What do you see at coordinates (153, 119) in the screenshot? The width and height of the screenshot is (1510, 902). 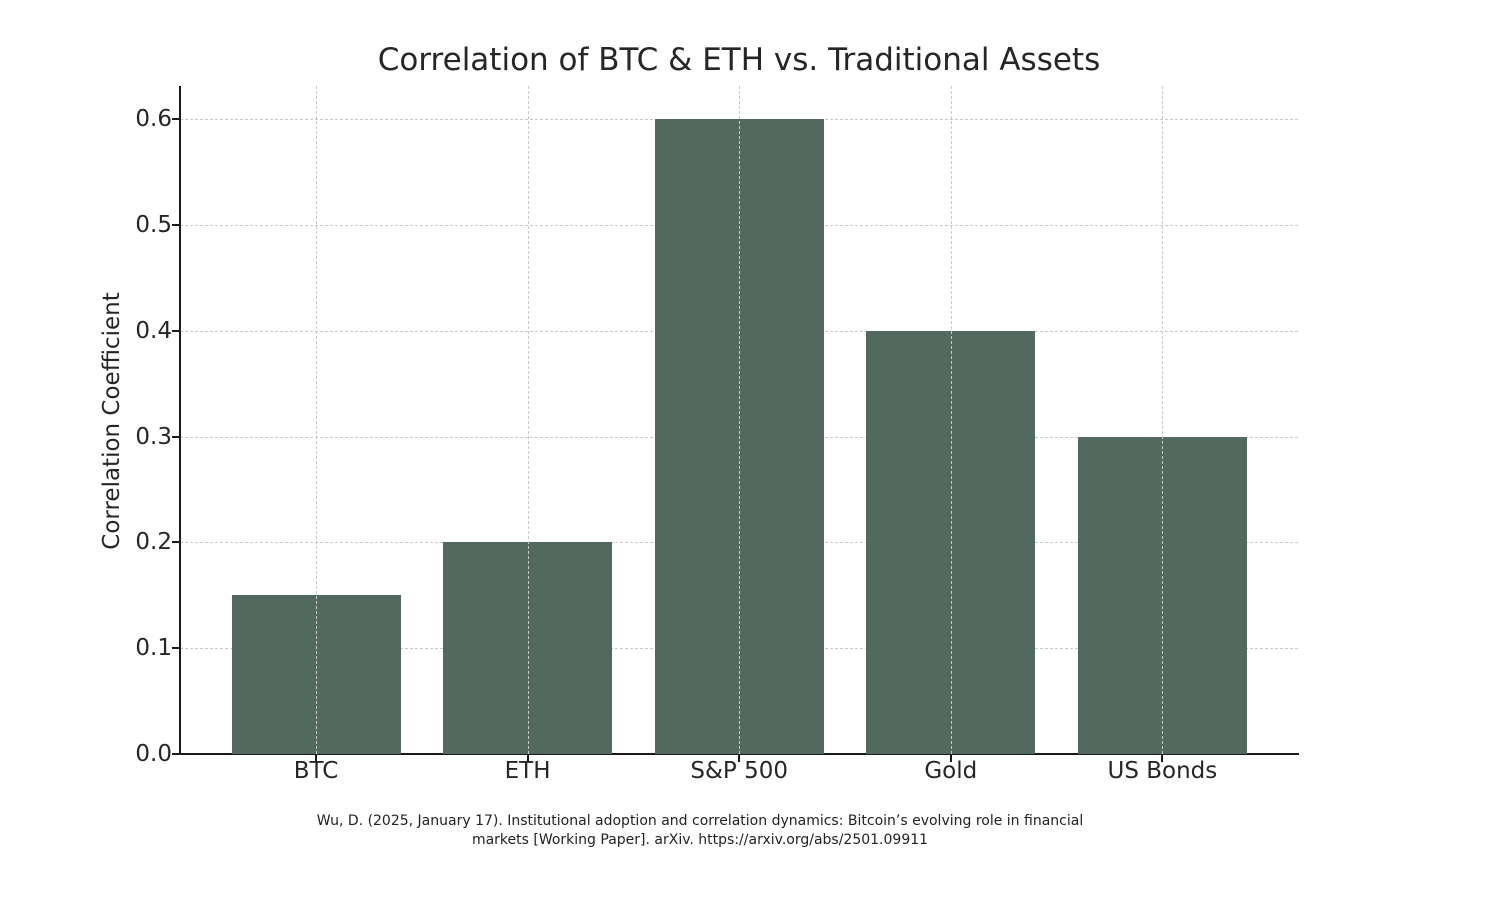 I see `y-tick-label: 0.6` at bounding box center [153, 119].